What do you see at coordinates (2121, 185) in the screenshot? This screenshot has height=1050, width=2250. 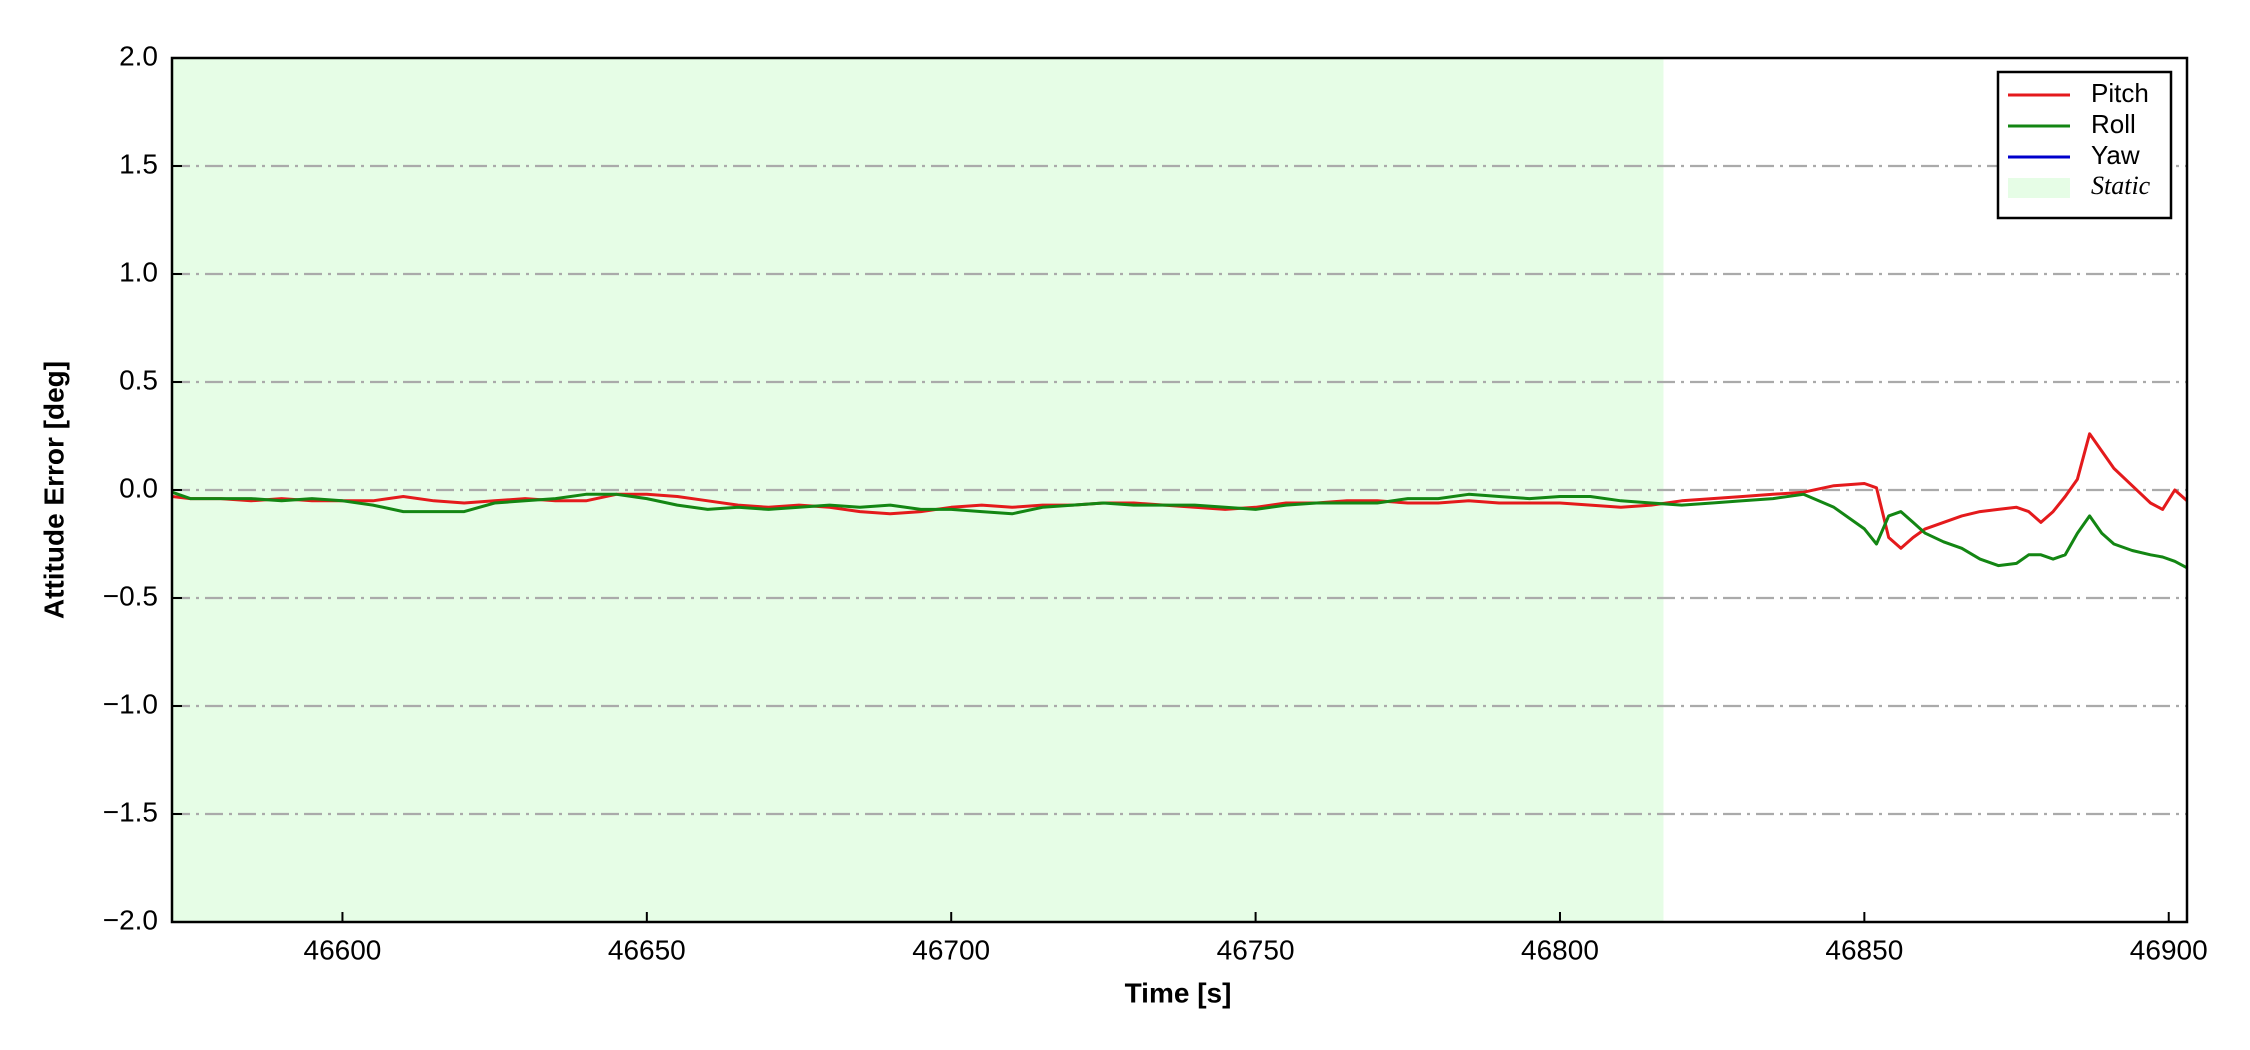 I see `legend-label: Static` at bounding box center [2121, 185].